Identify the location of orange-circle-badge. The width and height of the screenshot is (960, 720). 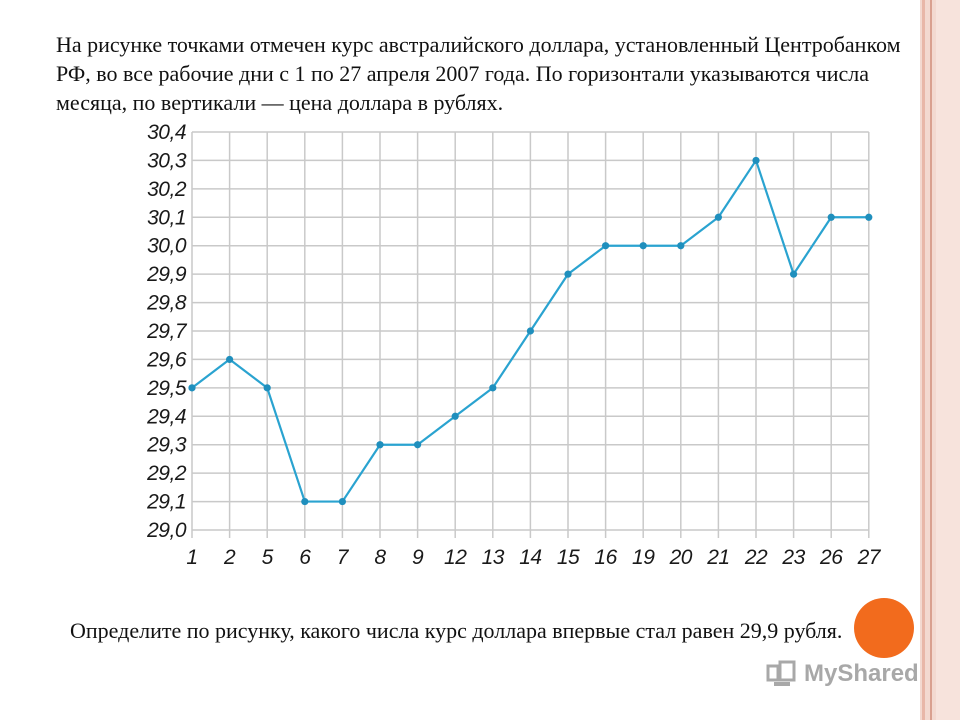
(884, 628).